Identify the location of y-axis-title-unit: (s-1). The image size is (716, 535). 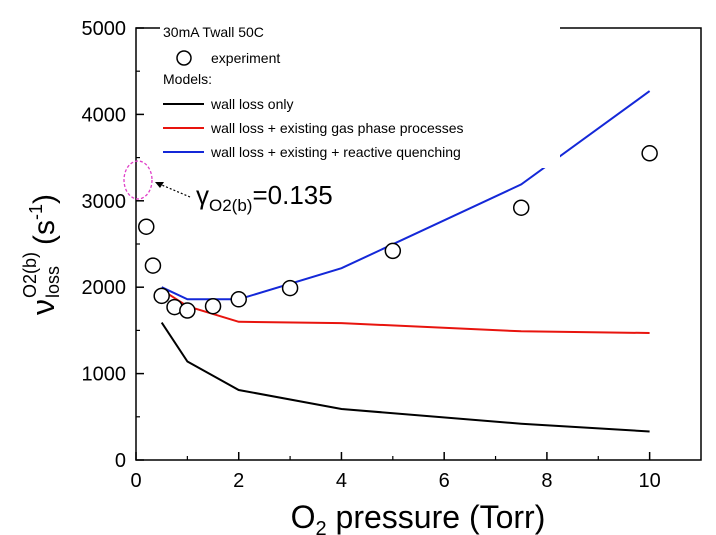
(43, 219).